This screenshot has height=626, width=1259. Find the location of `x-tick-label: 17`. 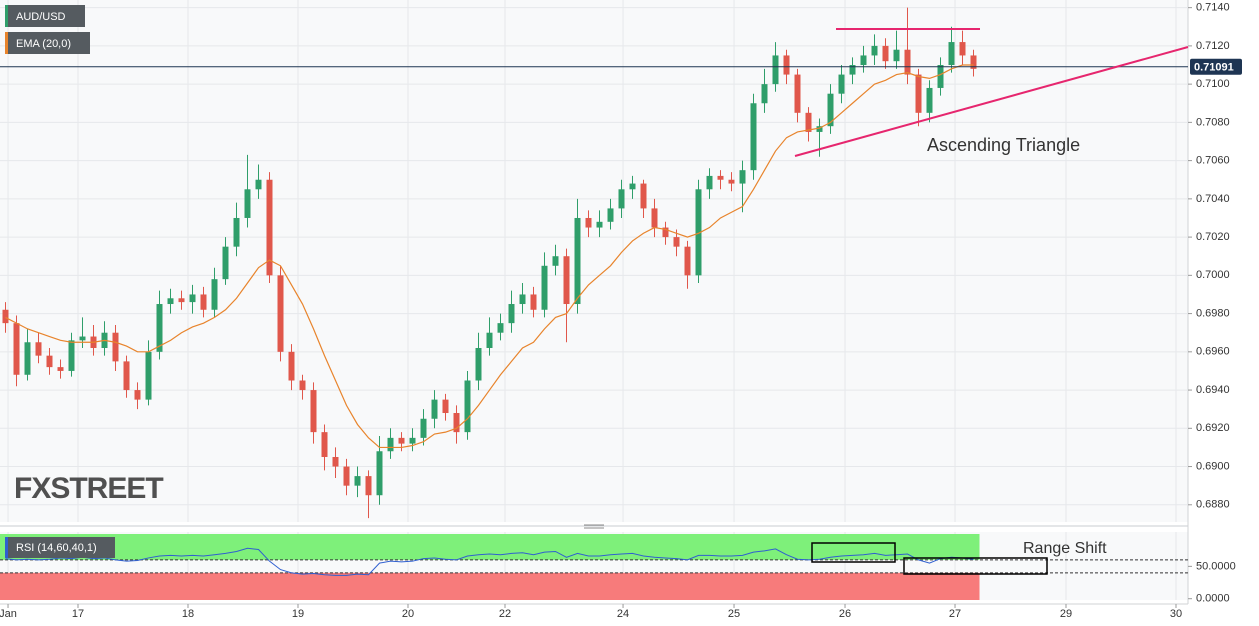

x-tick-label: 17 is located at coordinates (78, 614).